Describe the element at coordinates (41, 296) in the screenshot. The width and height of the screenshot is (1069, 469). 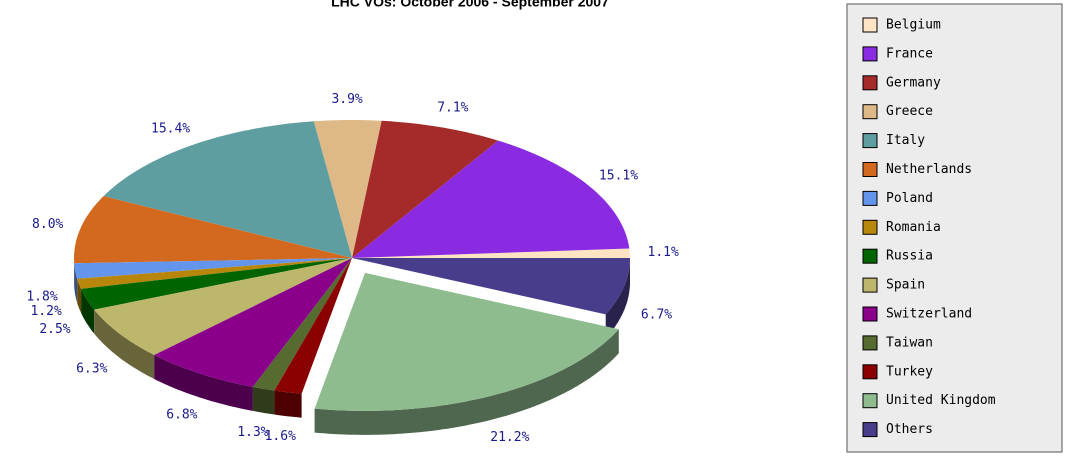
I see `data-label: 1.8%` at that location.